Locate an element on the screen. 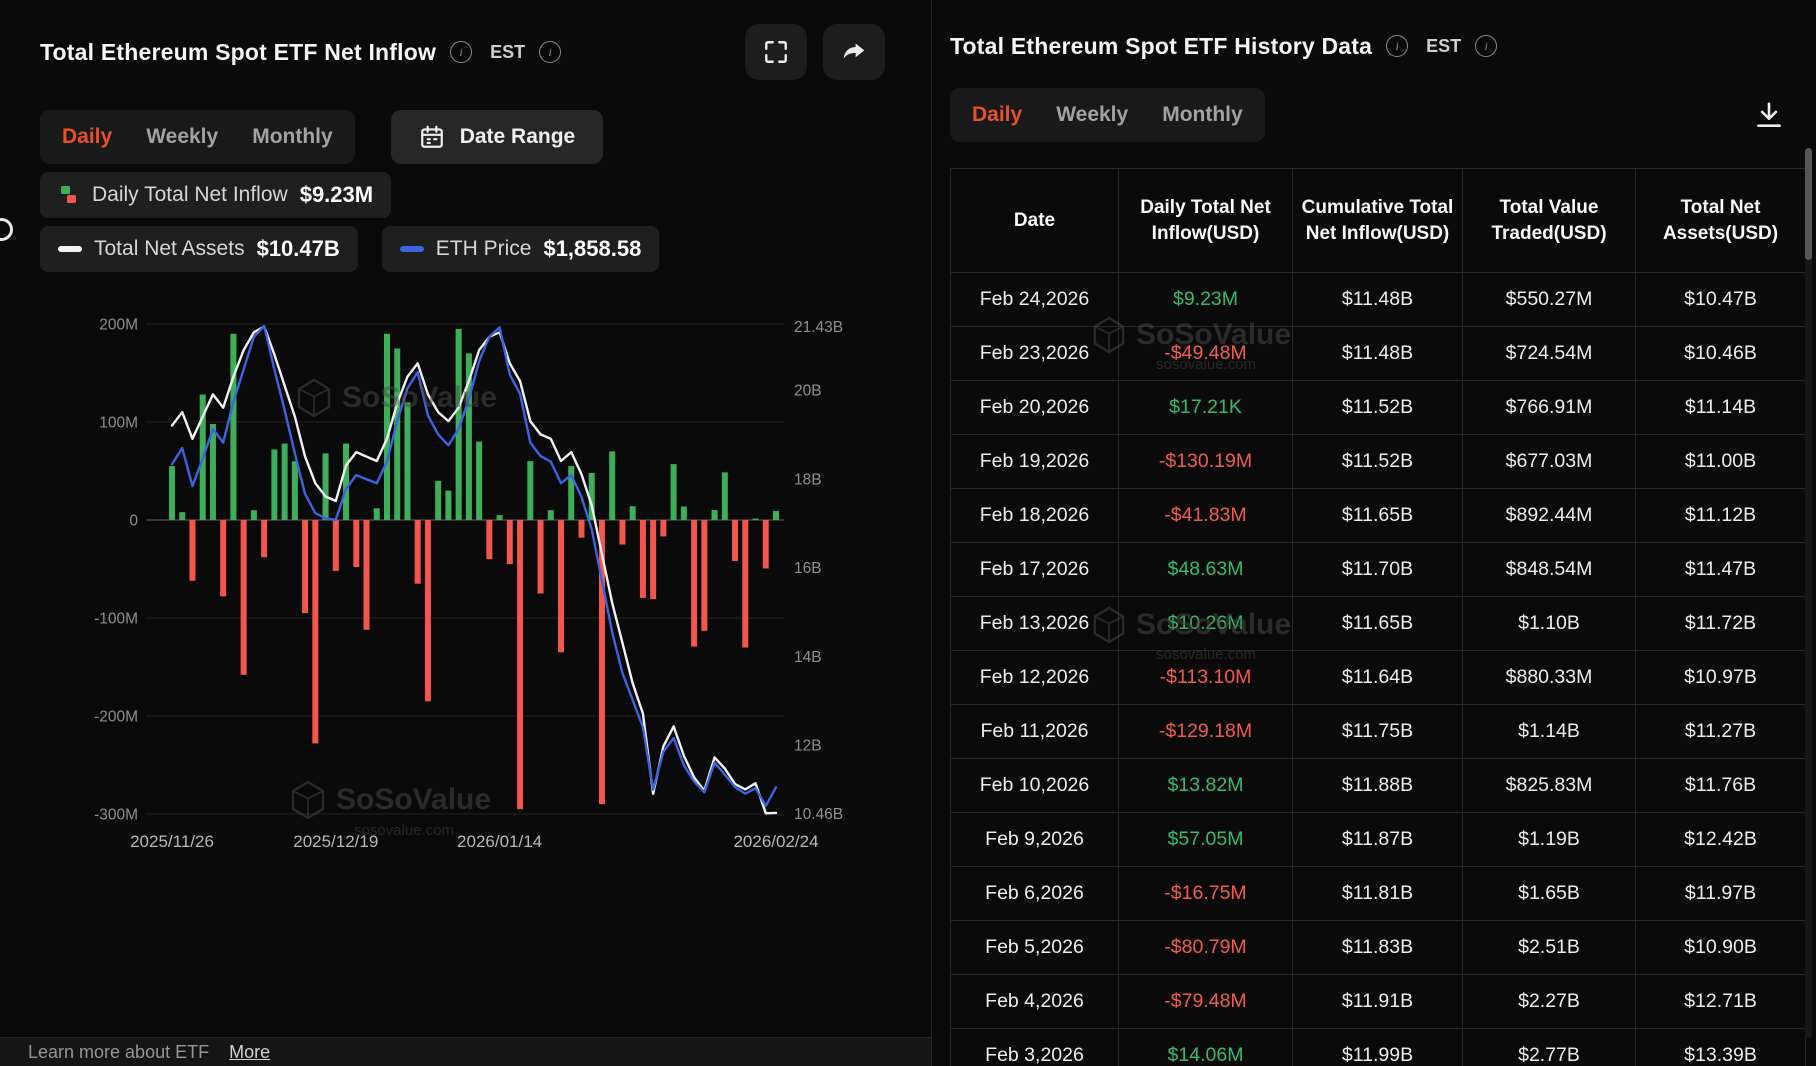 This screenshot has width=1816, height=1066. cell-cumulative-inflow: $11.75B is located at coordinates (1377, 731).